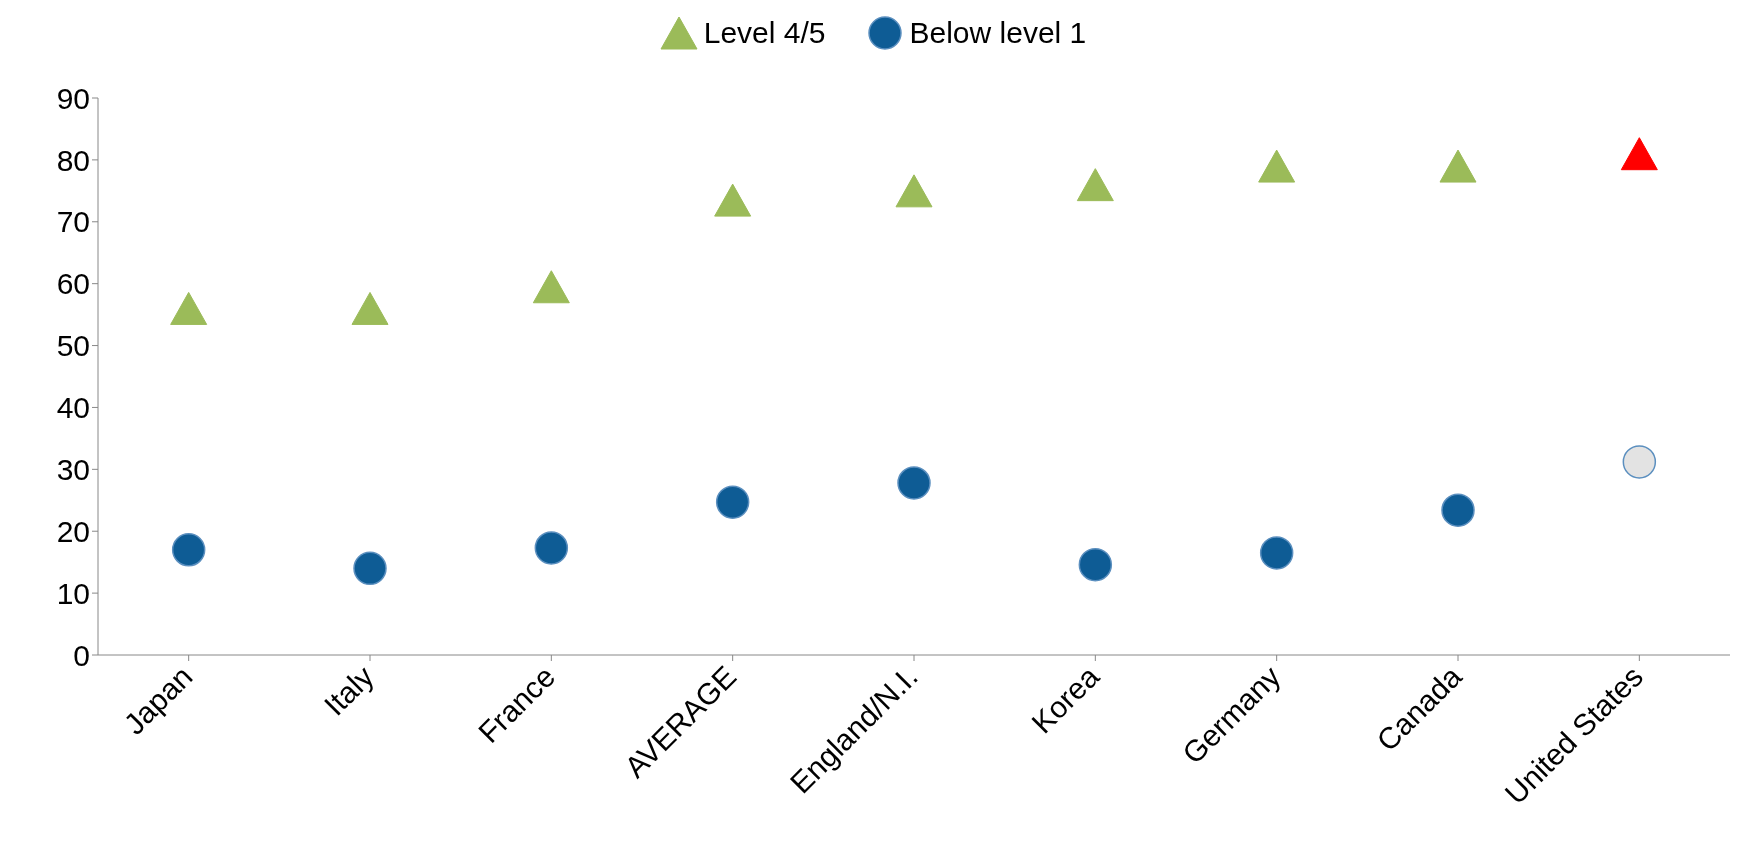 This screenshot has height=843, width=1746. I want to click on y-tick-label: 80, so click(73, 160).